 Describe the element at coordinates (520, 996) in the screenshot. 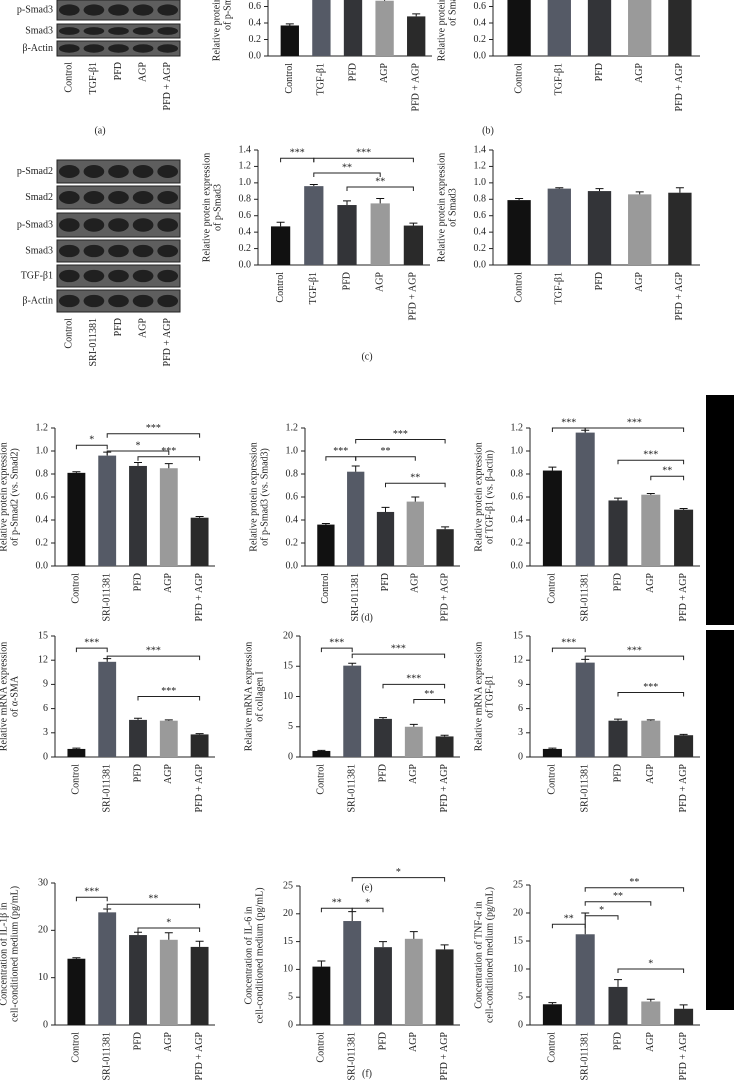

I see `y-tick-label: 5` at that location.